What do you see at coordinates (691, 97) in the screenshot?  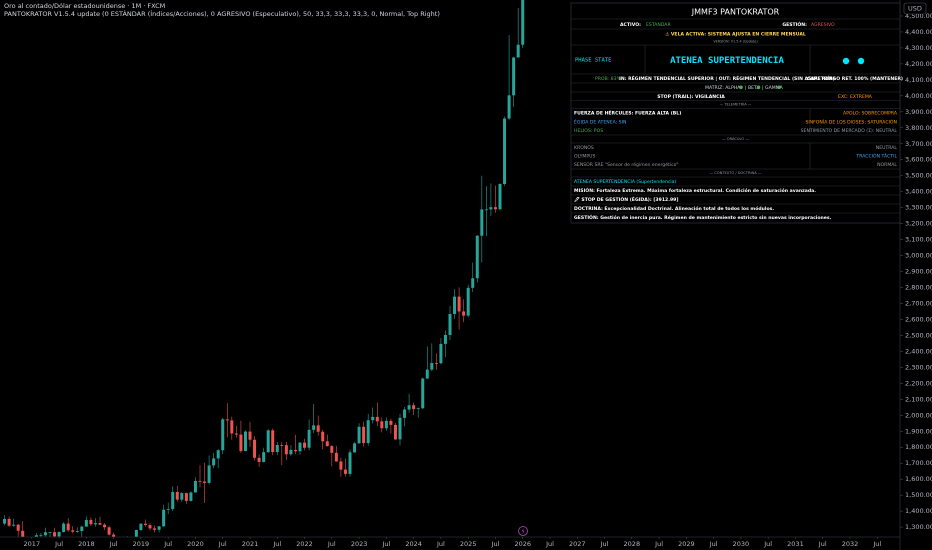 I see `stop-trail: STOP (TRAIL): VIGILANCIA` at bounding box center [691, 97].